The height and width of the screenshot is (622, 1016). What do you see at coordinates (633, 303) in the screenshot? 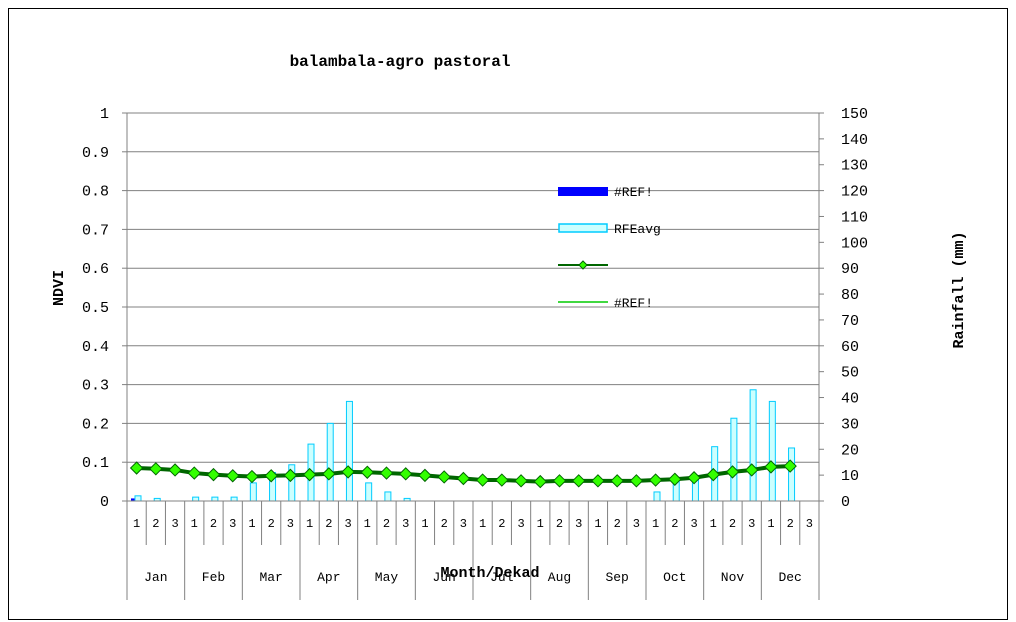
I see `legend-label-ref-line: #REF!` at bounding box center [633, 303].